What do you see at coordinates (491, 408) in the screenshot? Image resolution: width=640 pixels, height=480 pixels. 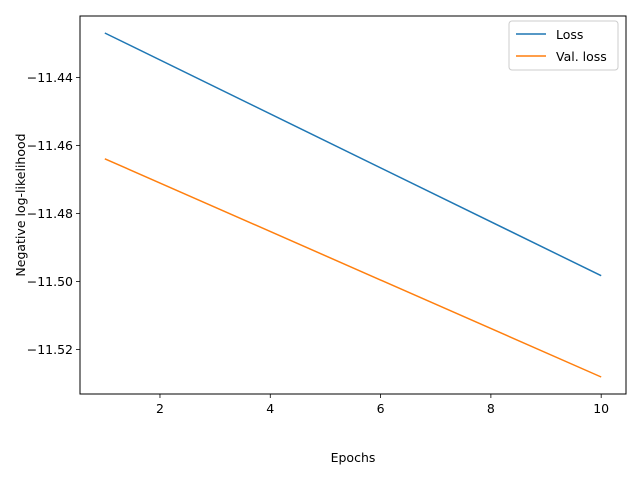 I see `x-tick-label: 8` at bounding box center [491, 408].